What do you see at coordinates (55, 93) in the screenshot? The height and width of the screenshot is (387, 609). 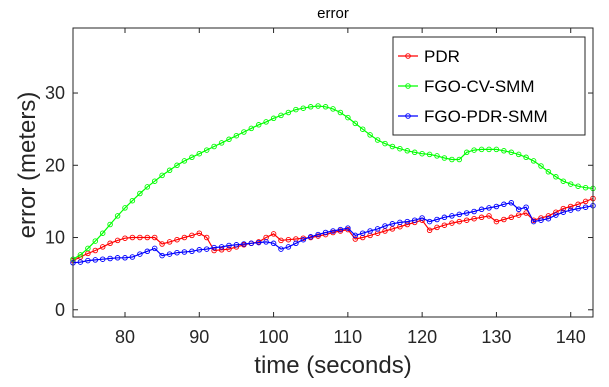 I see `y-tick-label: 30` at bounding box center [55, 93].